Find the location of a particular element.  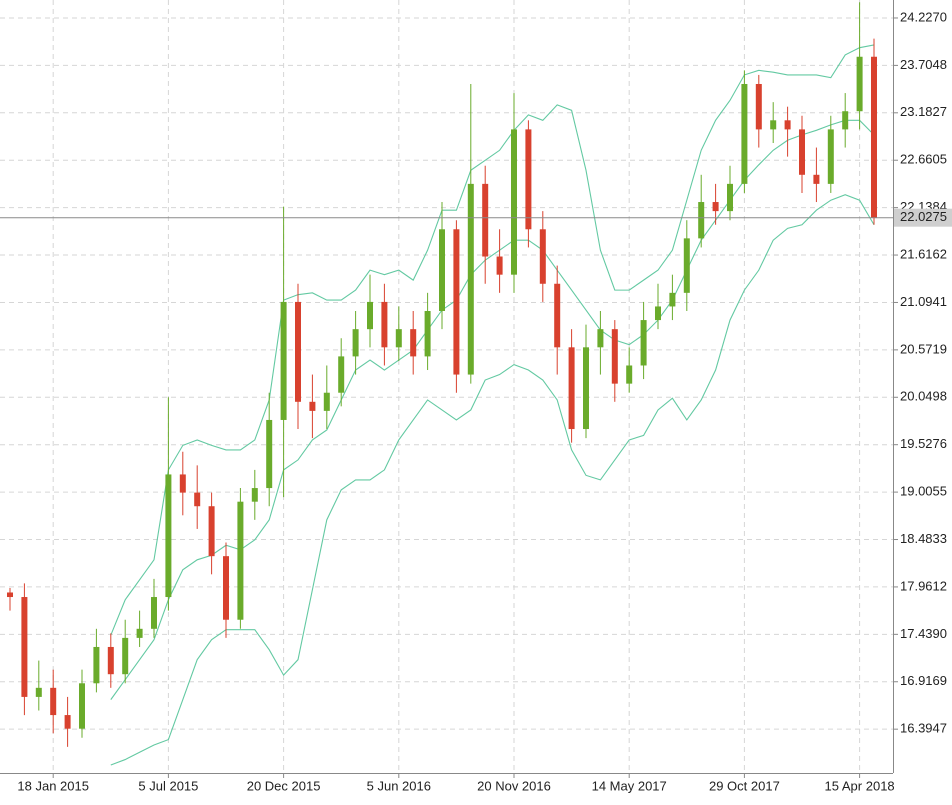

current-price-box is located at coordinates (923, 217).